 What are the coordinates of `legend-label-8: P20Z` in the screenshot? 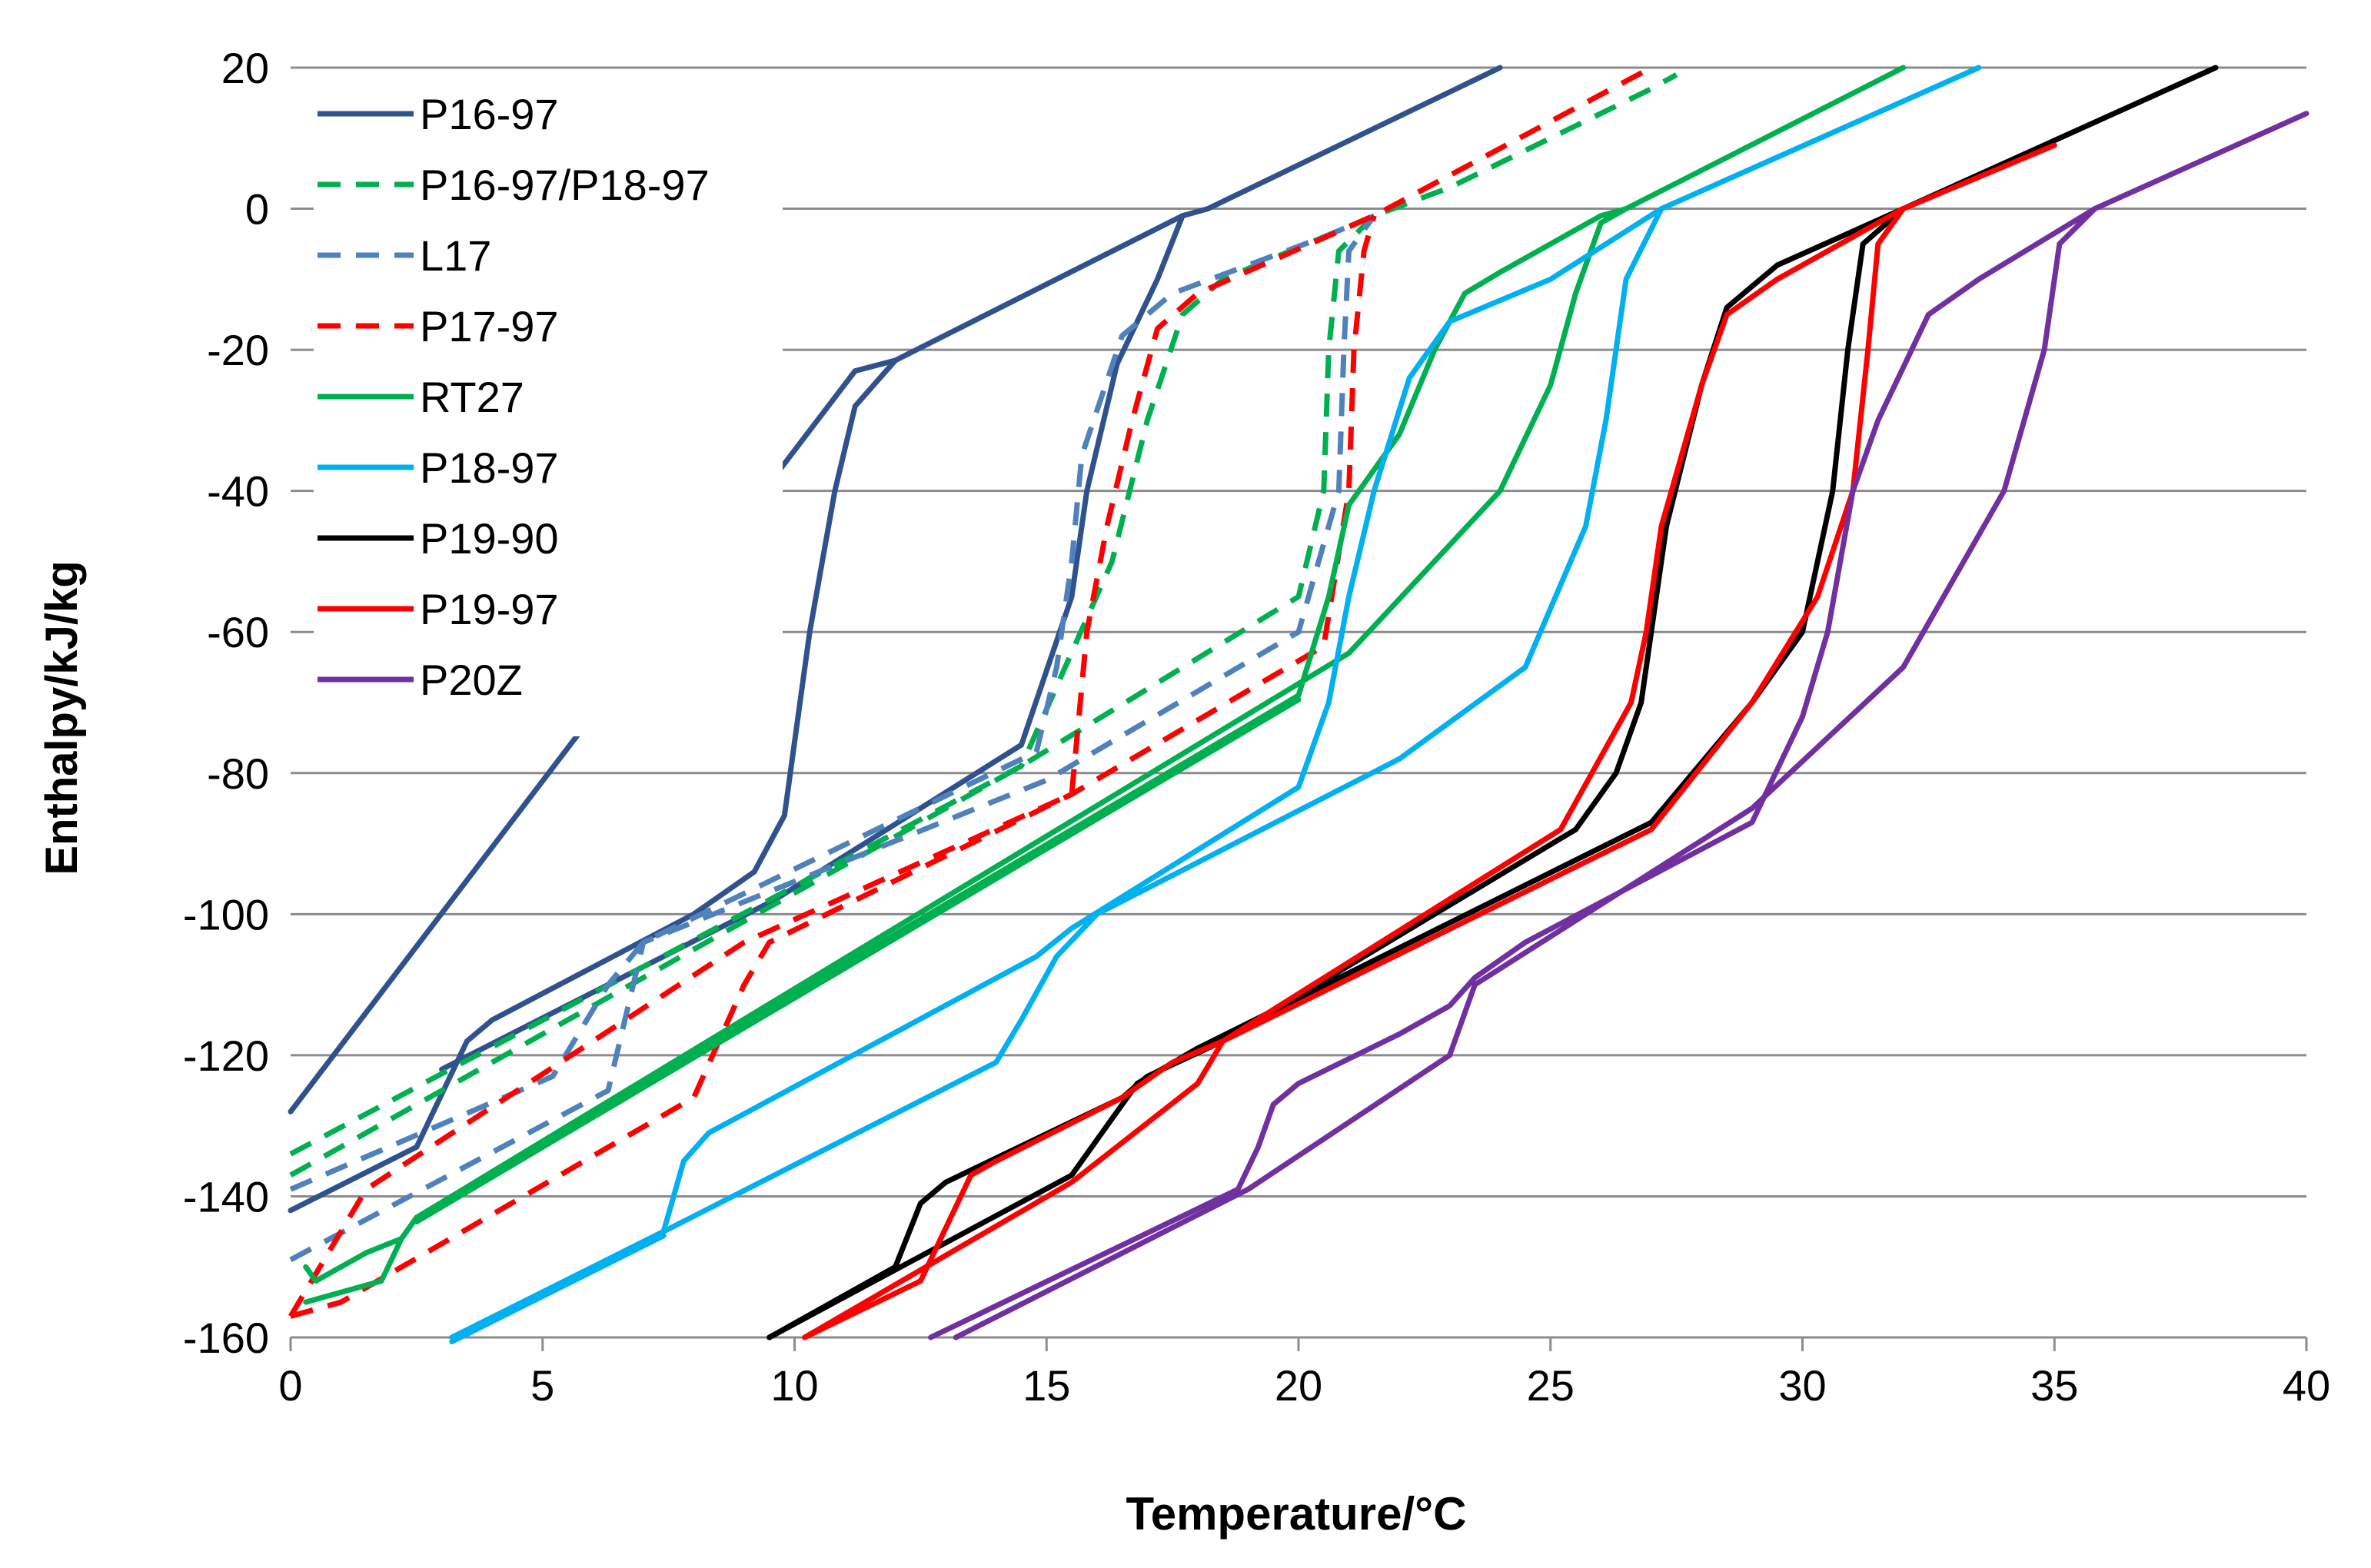 It's located at (471, 680).